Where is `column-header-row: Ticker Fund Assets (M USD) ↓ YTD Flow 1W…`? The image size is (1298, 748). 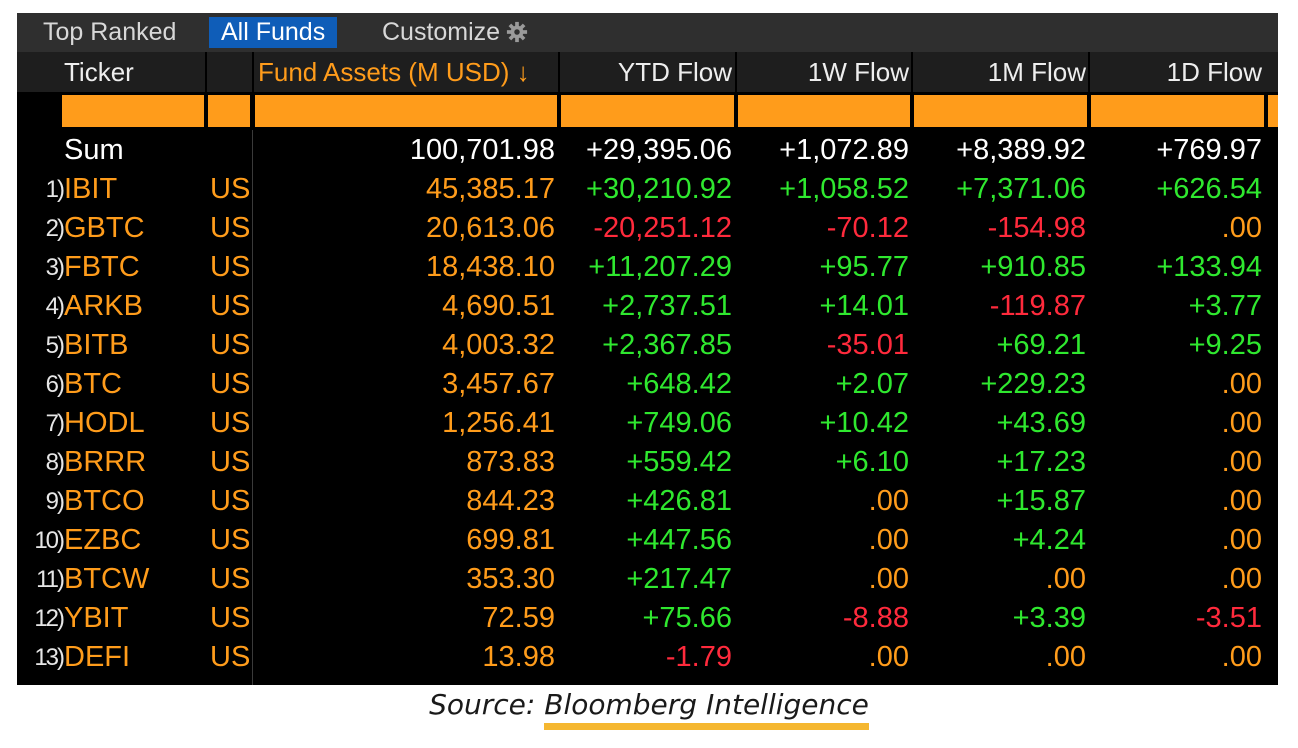 column-header-row: Ticker Fund Assets (M USD) ↓ YTD Flow 1W… is located at coordinates (647, 72).